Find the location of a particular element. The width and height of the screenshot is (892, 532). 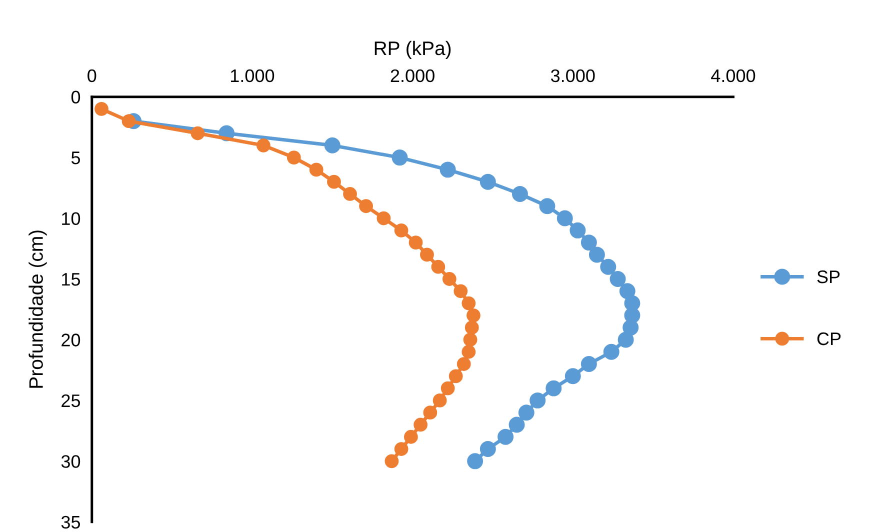

x-tick-label: 0 is located at coordinates (92, 75).